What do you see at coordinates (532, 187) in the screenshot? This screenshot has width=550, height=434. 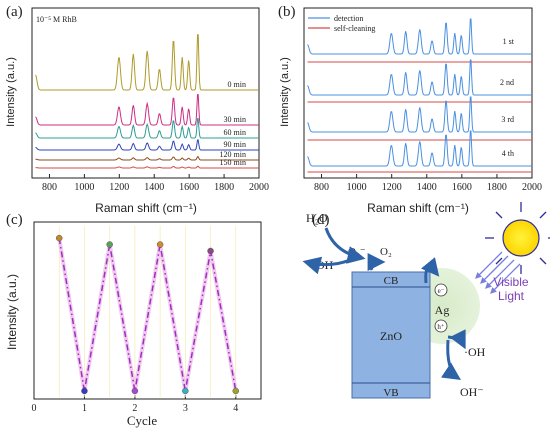 I see `panel-b-xtick-label: 2000` at bounding box center [532, 187].